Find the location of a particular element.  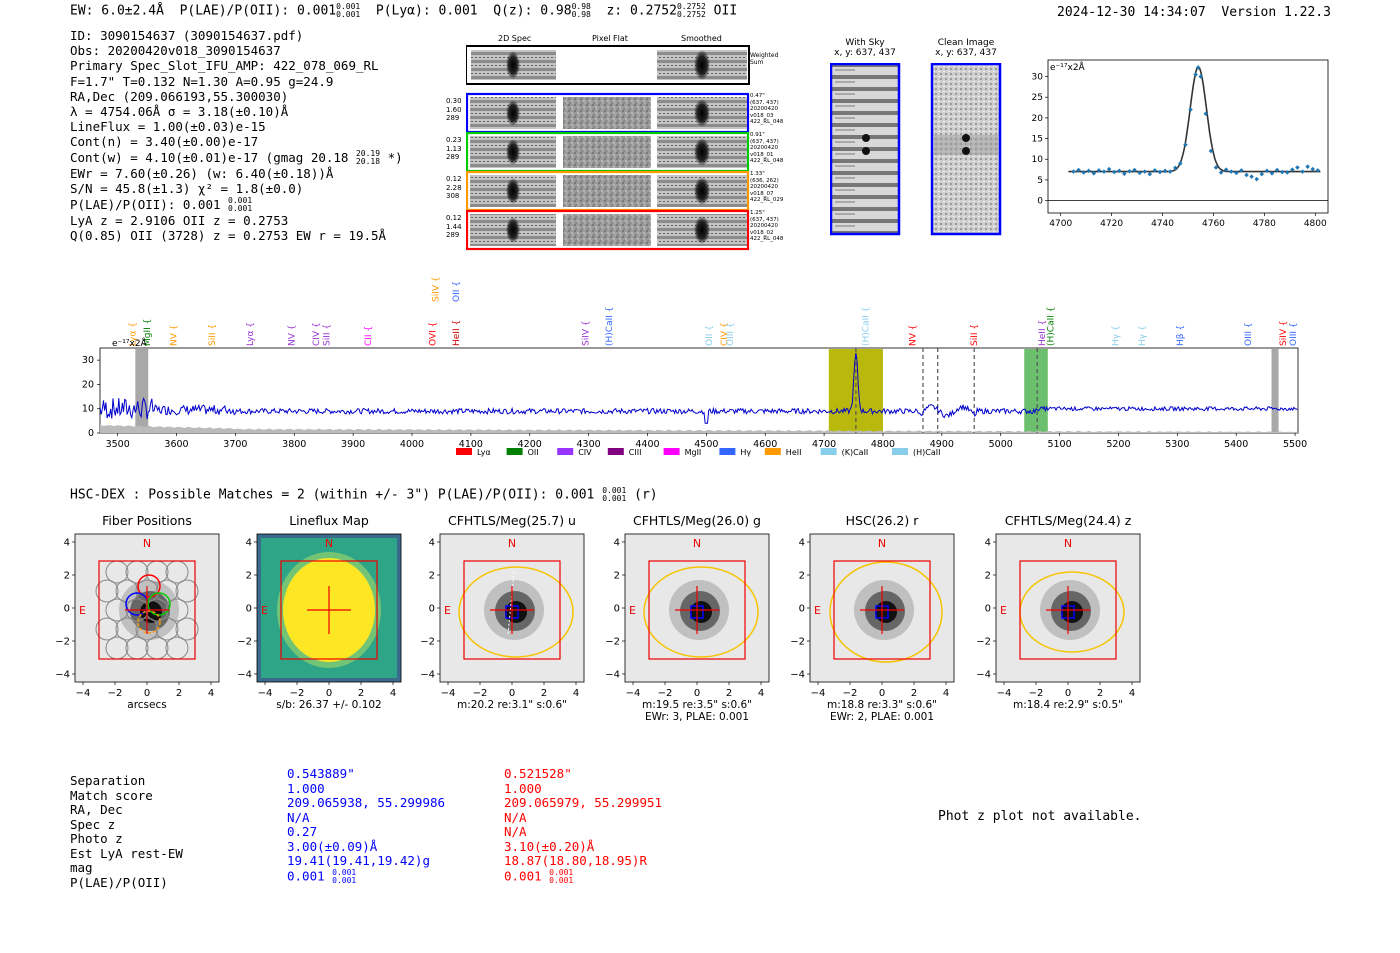

cutout-x-tick: 2 is located at coordinates (729, 693).